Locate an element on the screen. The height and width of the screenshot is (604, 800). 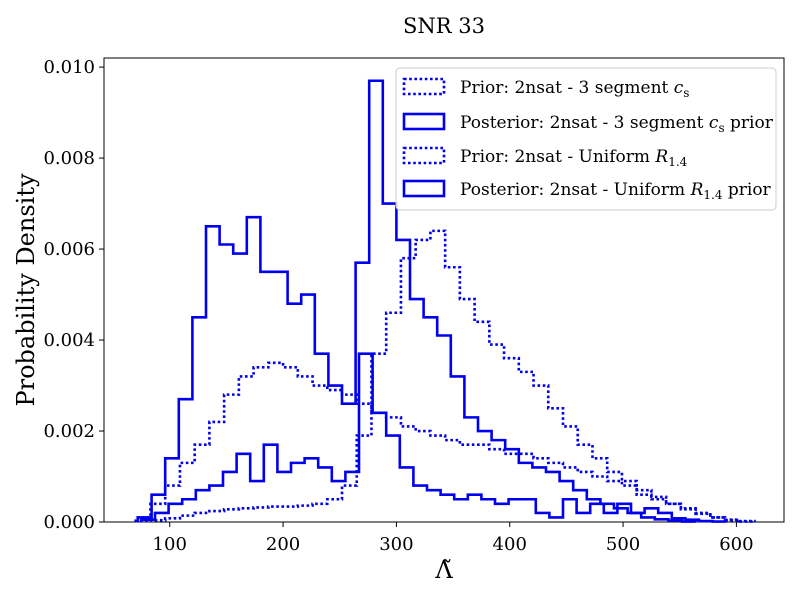
x-tick-label: 500 is located at coordinates (623, 544).